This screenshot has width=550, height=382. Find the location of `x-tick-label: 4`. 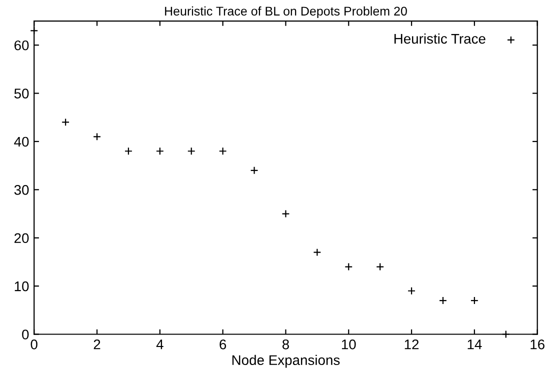

x-tick-label: 4 is located at coordinates (160, 345).